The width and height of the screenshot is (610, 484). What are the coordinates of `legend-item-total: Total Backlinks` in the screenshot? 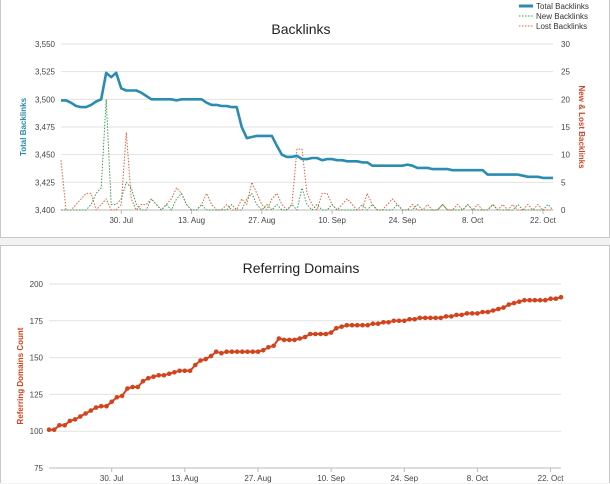 It's located at (562, 6).